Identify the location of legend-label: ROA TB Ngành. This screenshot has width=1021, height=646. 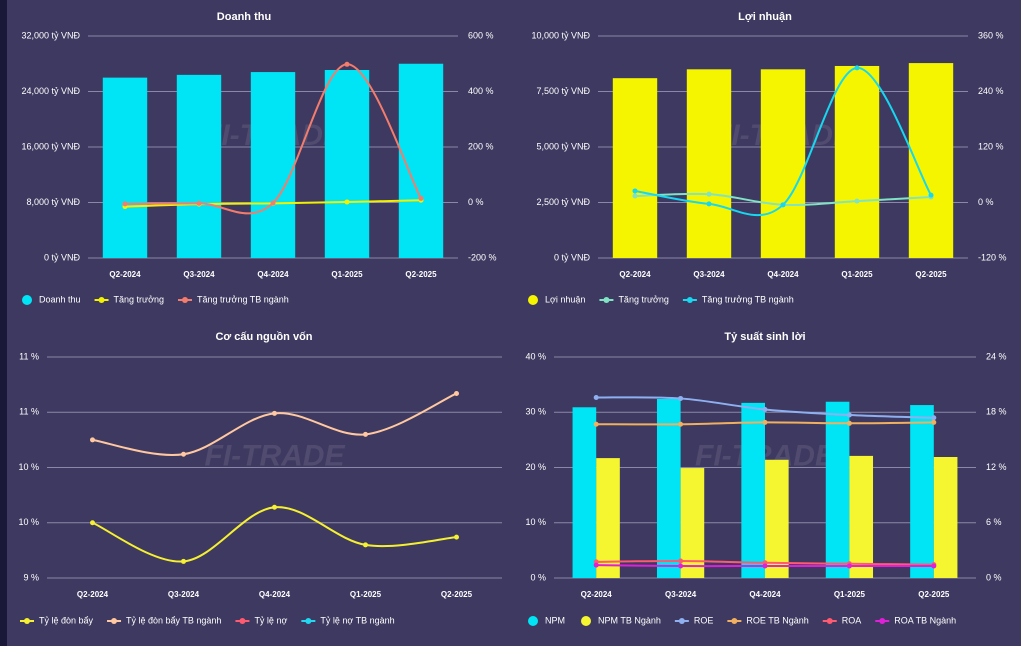
(925, 620).